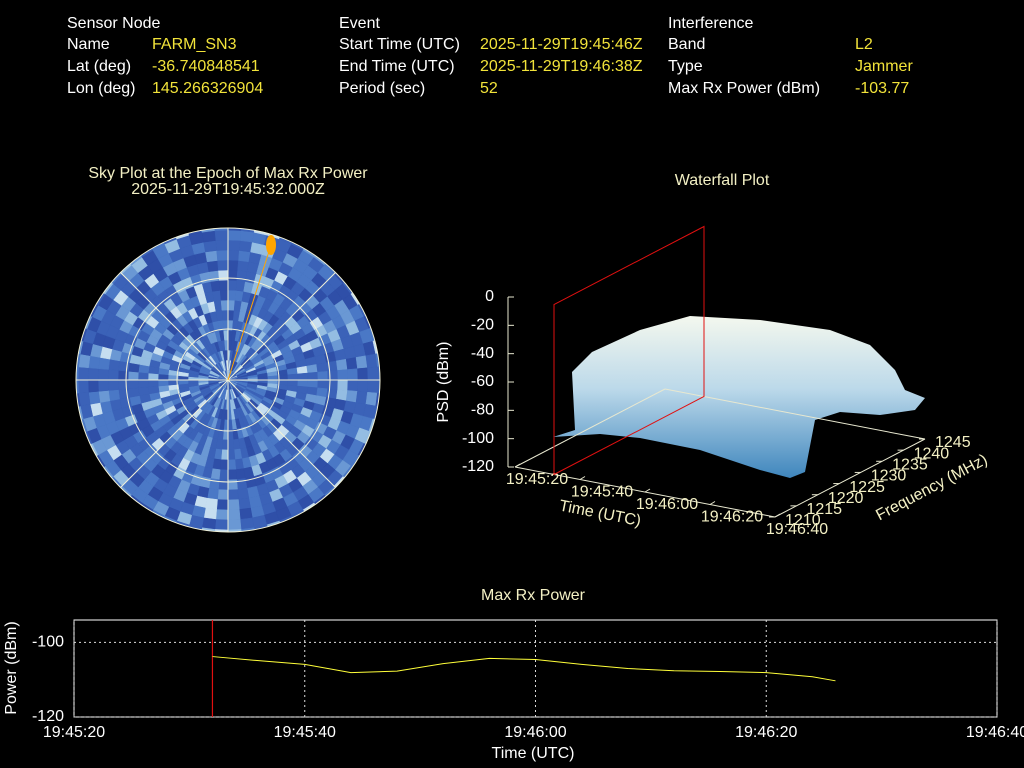 This screenshot has width=1024, height=768. Describe the element at coordinates (846, 498) in the screenshot. I see `y-tick-label: 1220` at that location.